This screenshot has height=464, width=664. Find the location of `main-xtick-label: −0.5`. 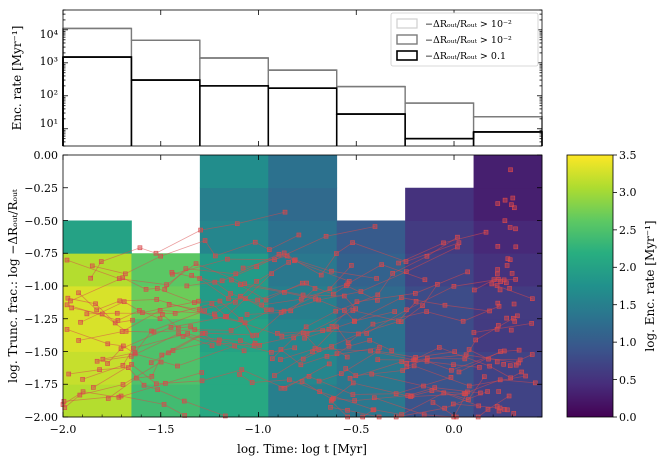

main-xtick-label: −0.5 is located at coordinates (356, 429).